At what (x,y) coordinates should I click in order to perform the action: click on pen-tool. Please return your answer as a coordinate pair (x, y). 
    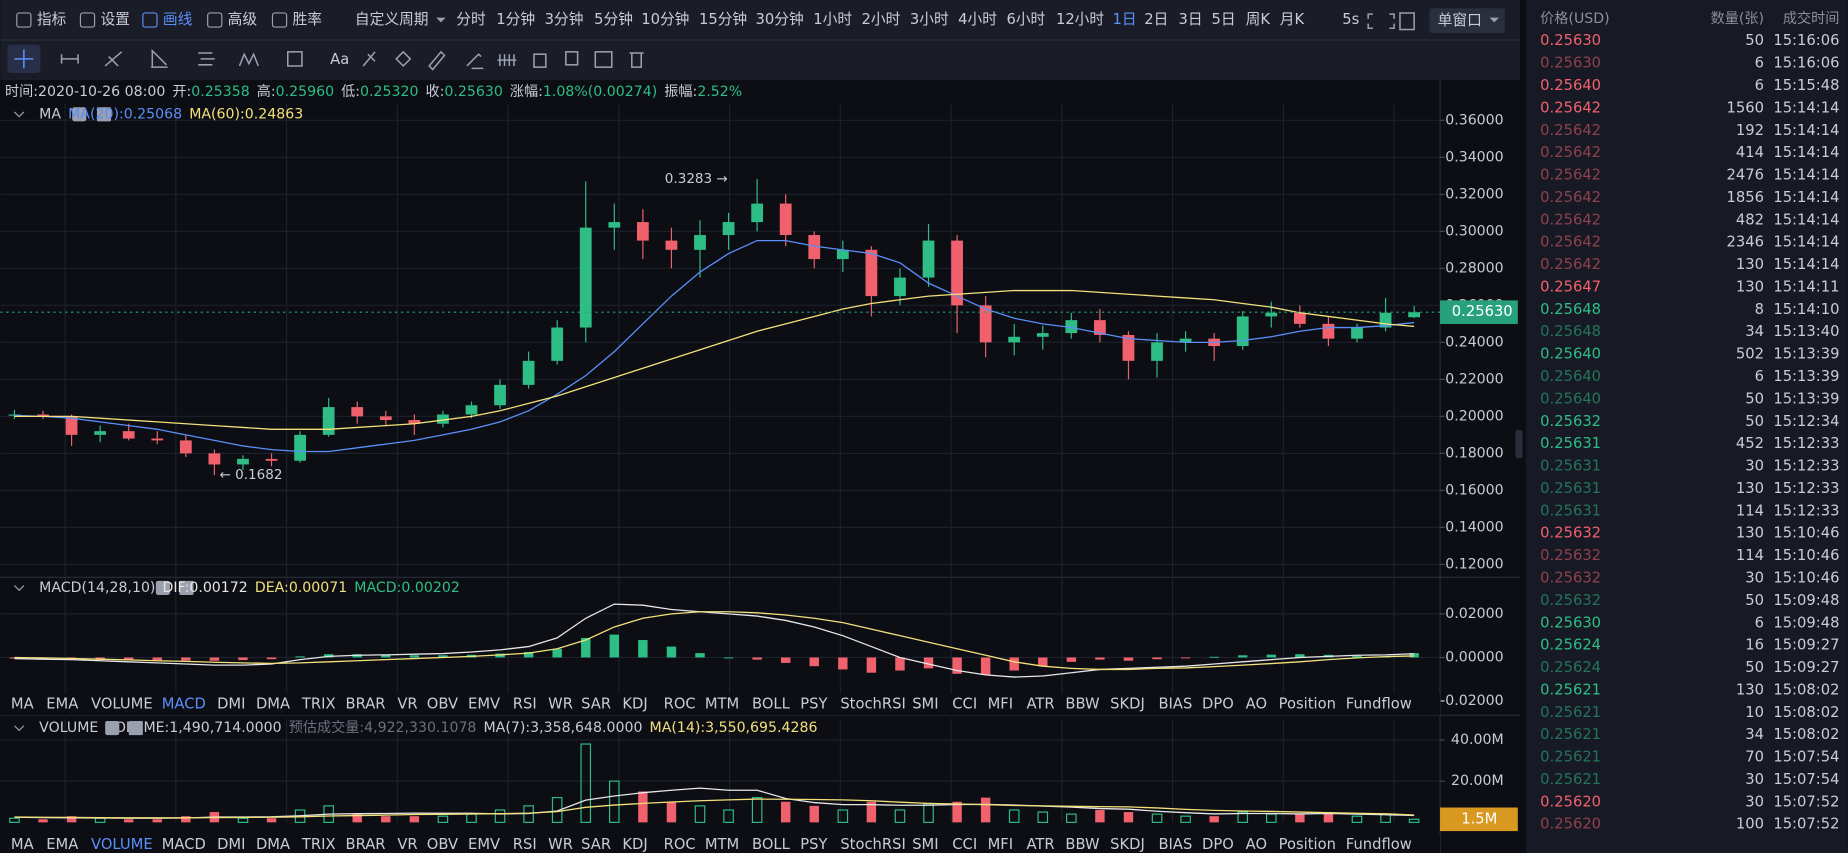
    Looking at the image, I should click on (437, 60).